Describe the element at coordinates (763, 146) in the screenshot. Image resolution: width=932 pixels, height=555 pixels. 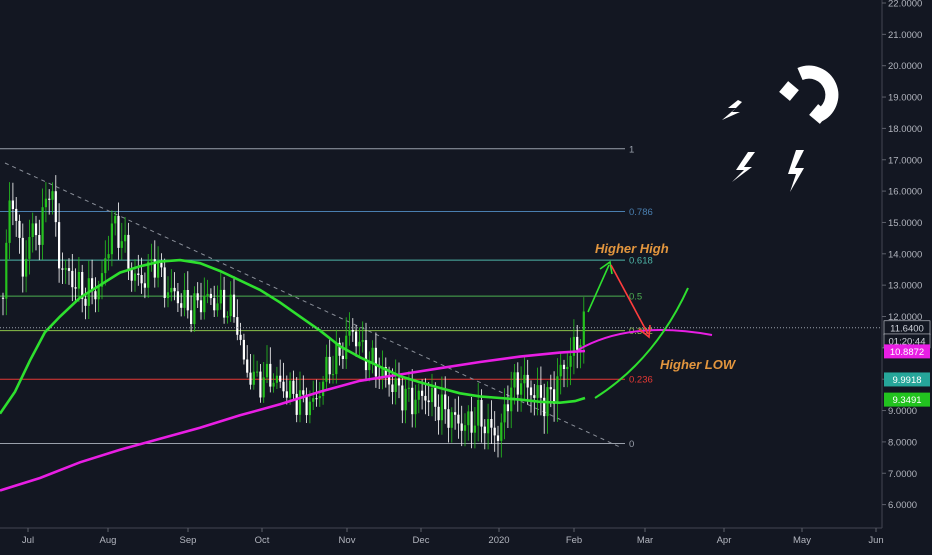
I see `lightning-icon` at that location.